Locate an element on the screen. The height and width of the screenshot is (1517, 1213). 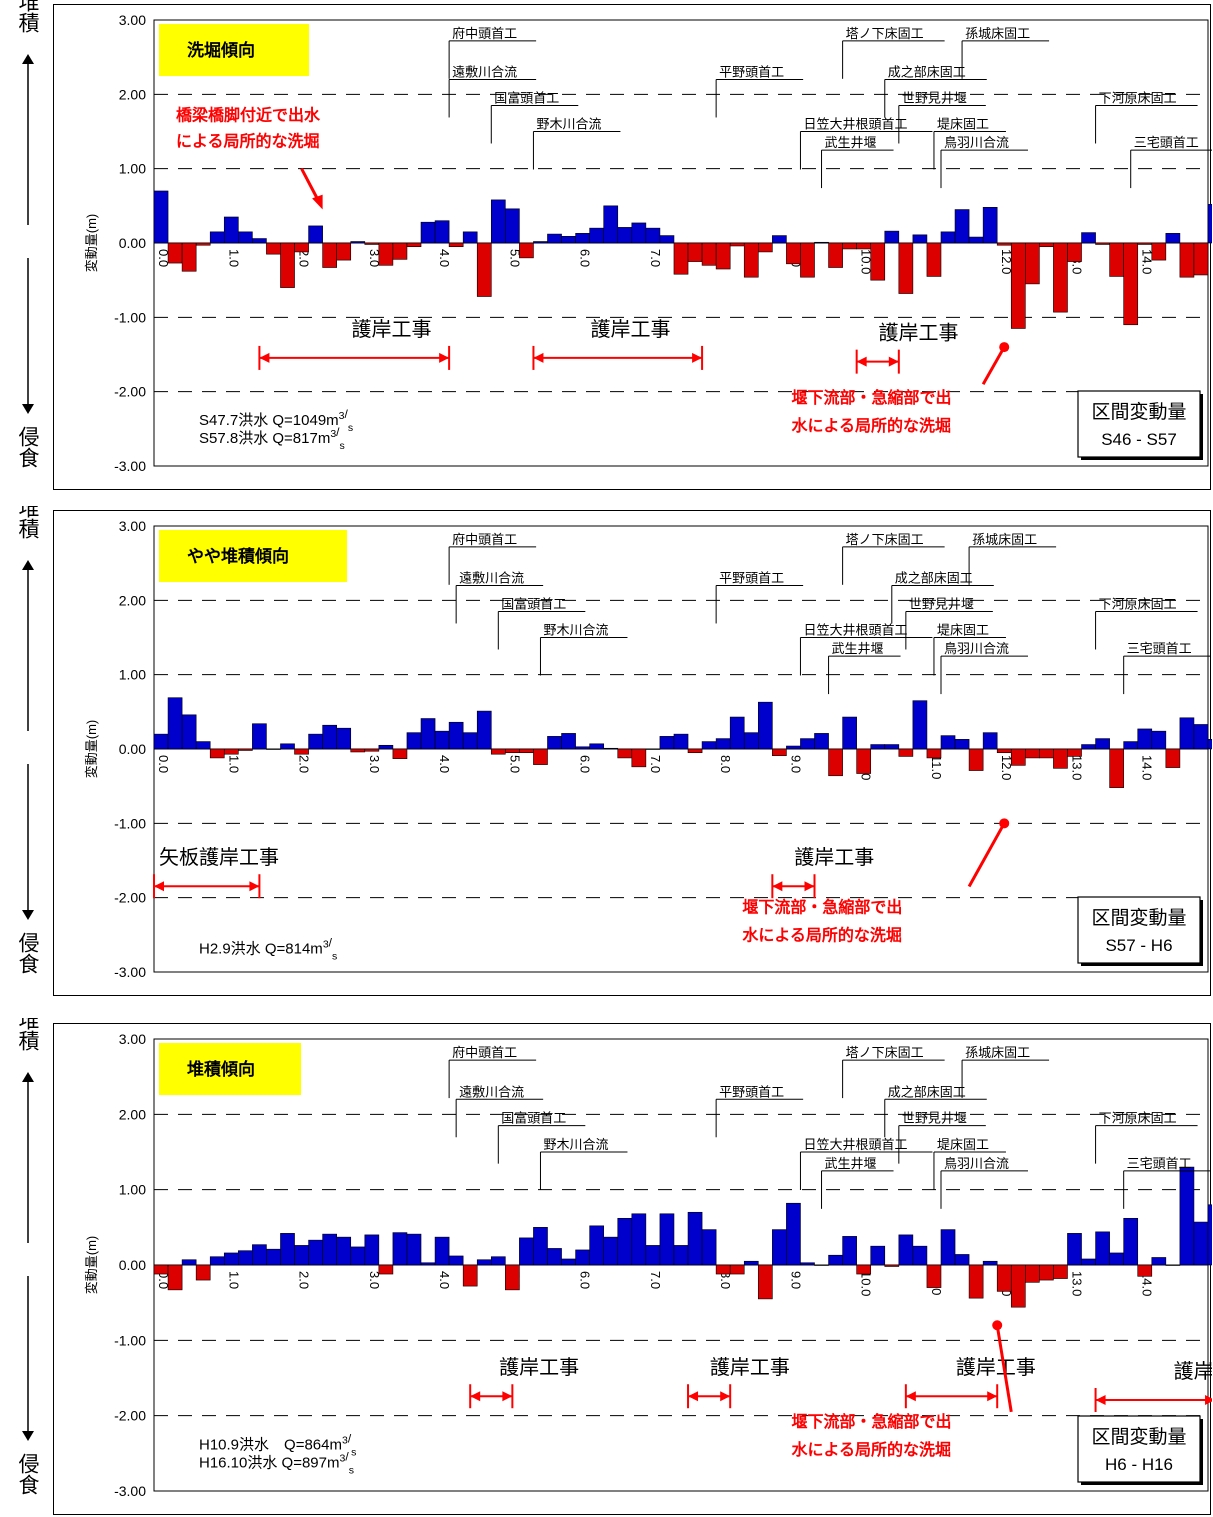
x-tick-label: 15.0 is located at coordinates (1211, 1283).